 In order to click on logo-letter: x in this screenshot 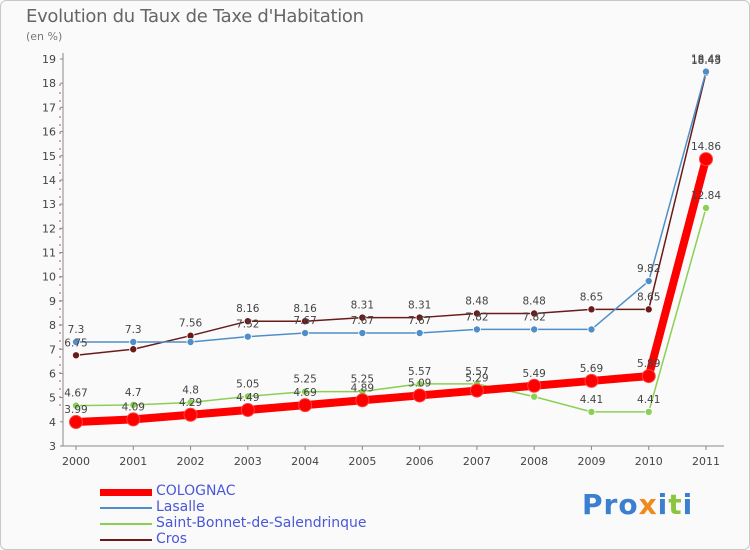, I will do `click(648, 504)`.